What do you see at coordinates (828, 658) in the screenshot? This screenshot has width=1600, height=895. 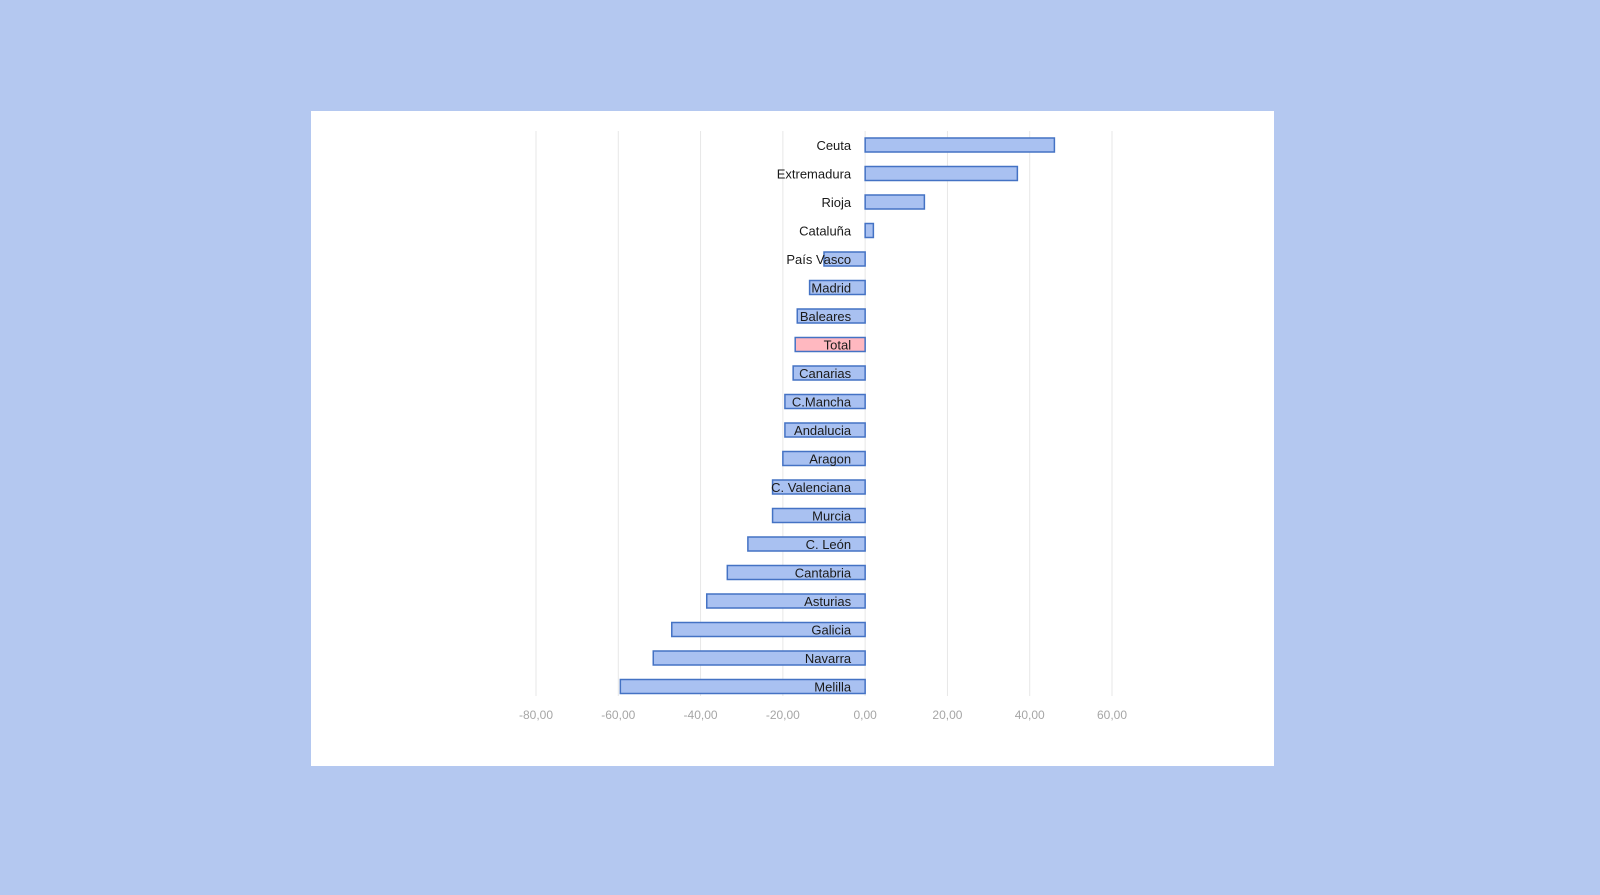 I see `category-label: Navarra` at bounding box center [828, 658].